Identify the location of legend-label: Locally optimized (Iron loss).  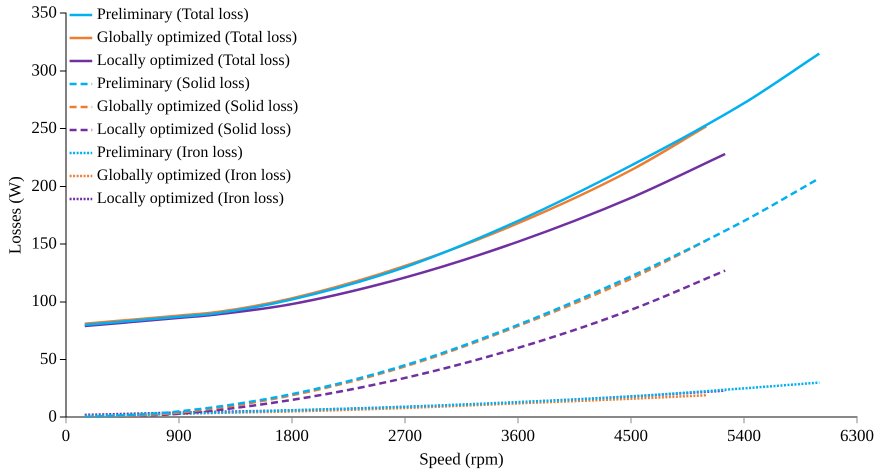
(190, 199).